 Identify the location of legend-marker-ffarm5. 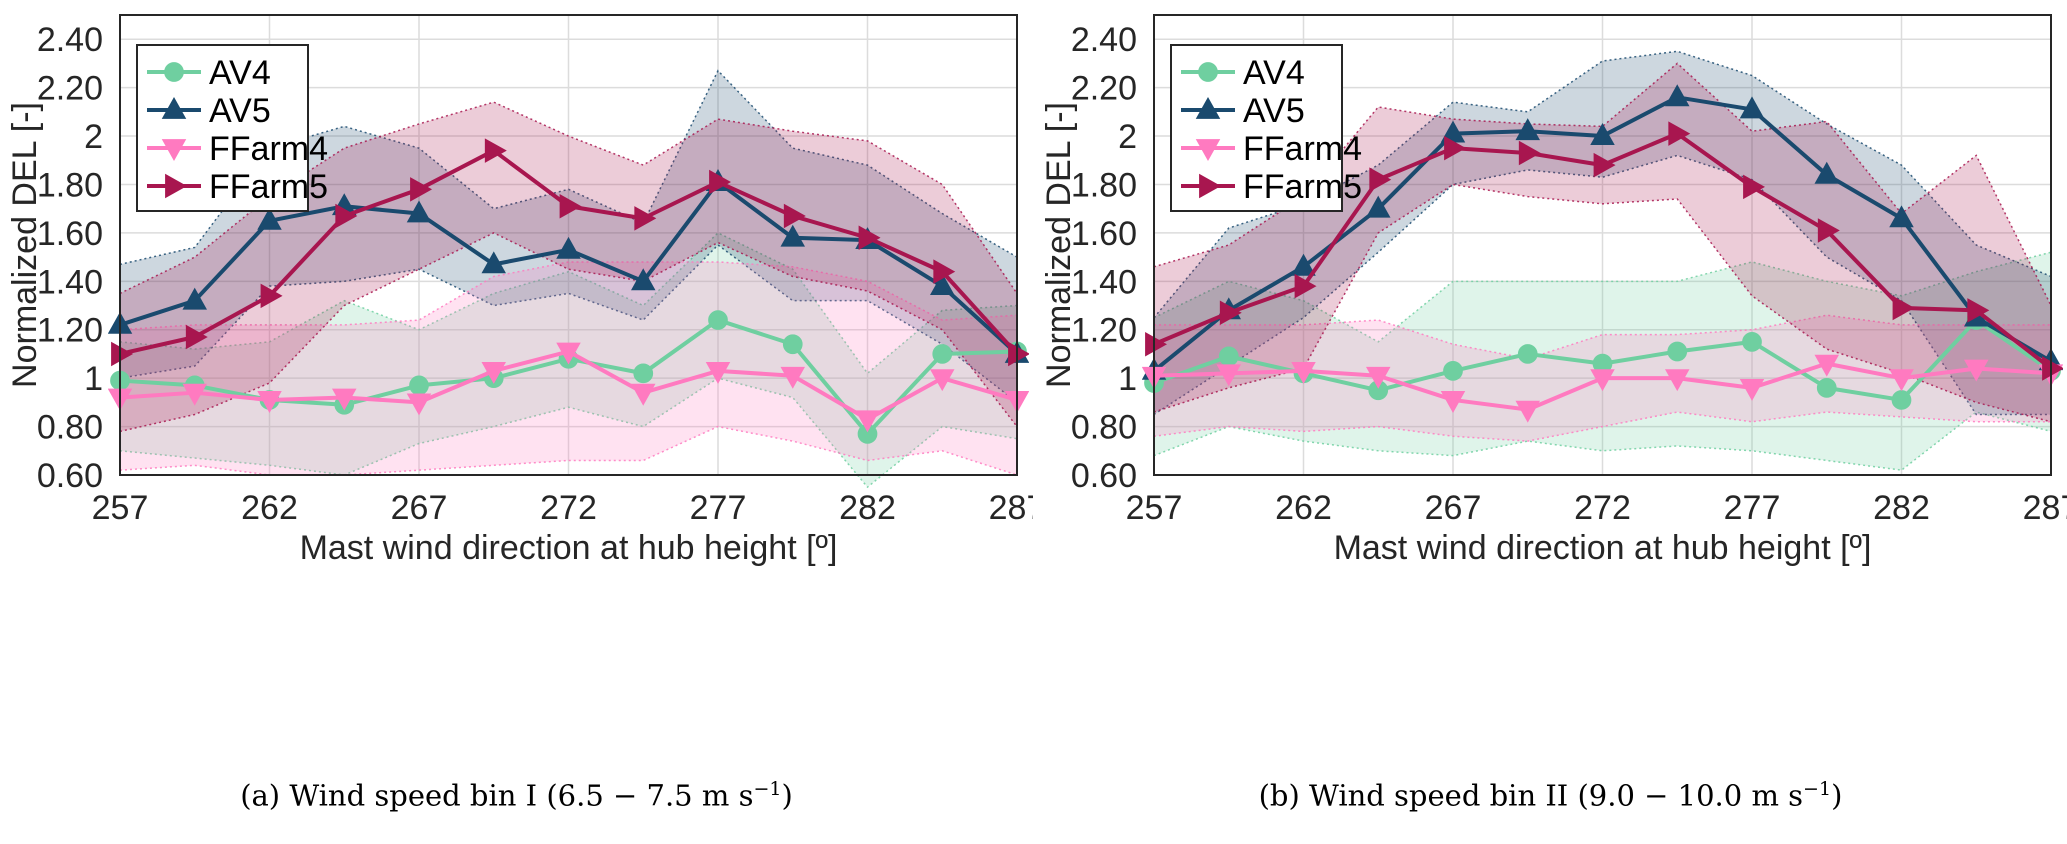
(176, 186).